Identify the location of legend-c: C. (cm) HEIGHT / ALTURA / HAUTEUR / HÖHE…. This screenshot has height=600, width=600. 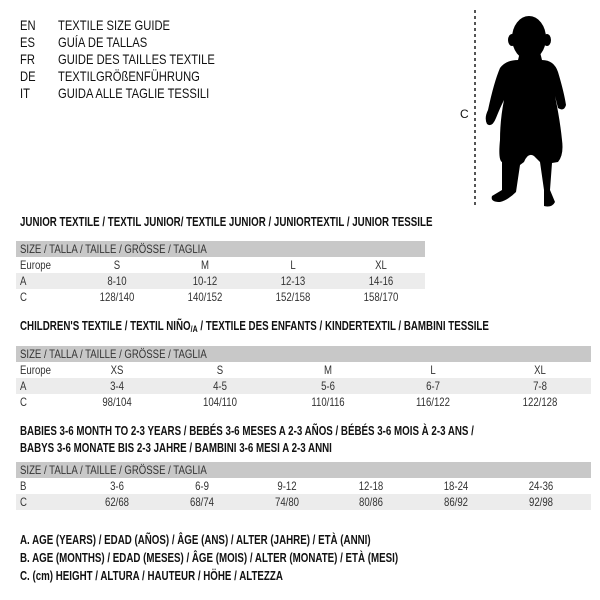
(151, 576).